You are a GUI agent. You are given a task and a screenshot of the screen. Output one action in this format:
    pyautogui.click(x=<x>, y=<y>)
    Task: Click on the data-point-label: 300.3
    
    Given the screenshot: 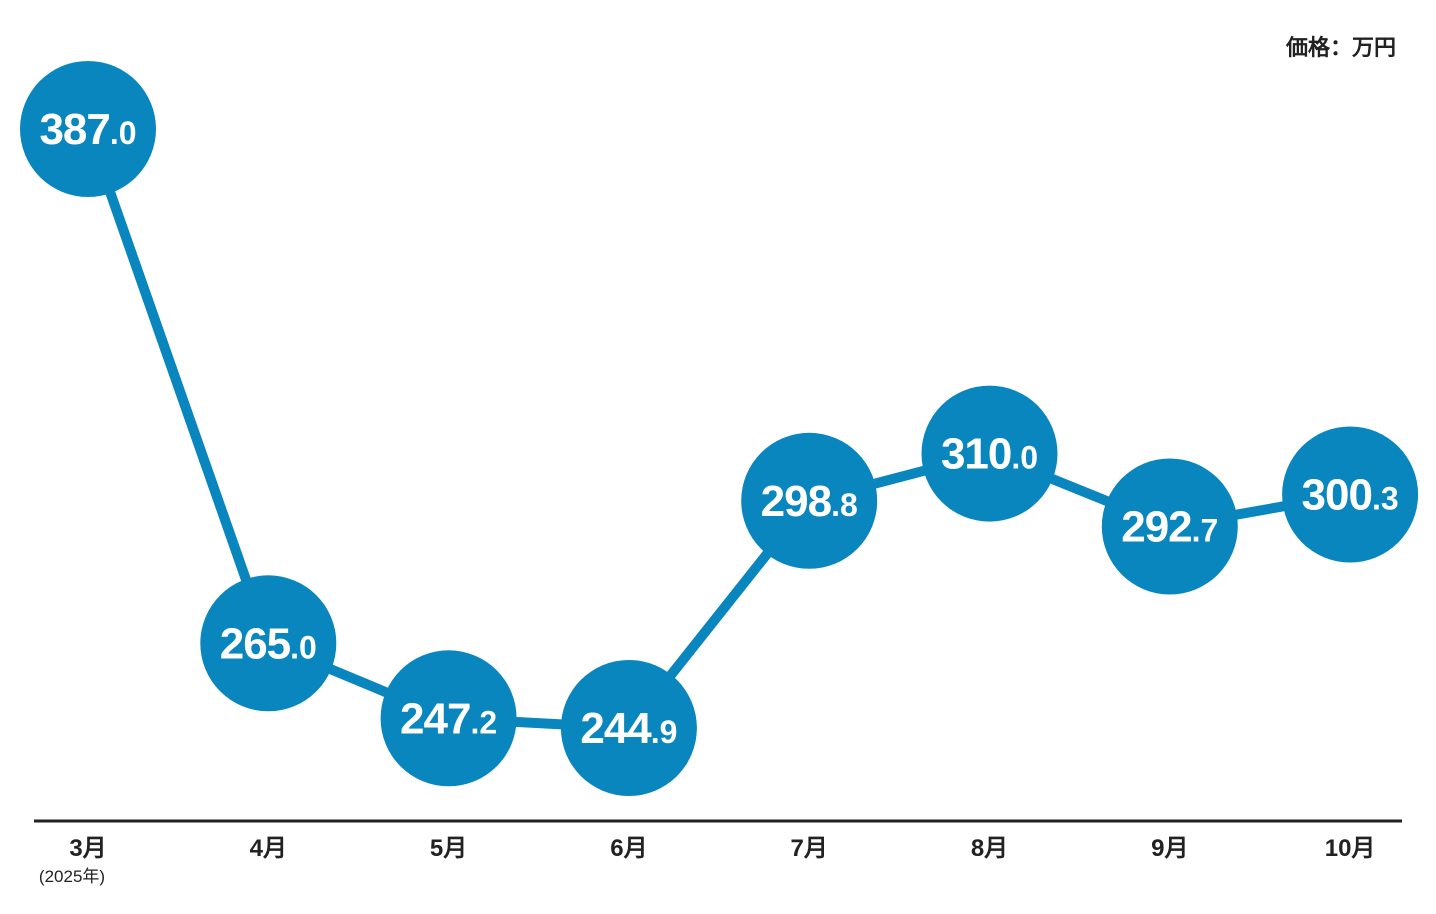 What is the action you would take?
    pyautogui.click(x=1350, y=495)
    